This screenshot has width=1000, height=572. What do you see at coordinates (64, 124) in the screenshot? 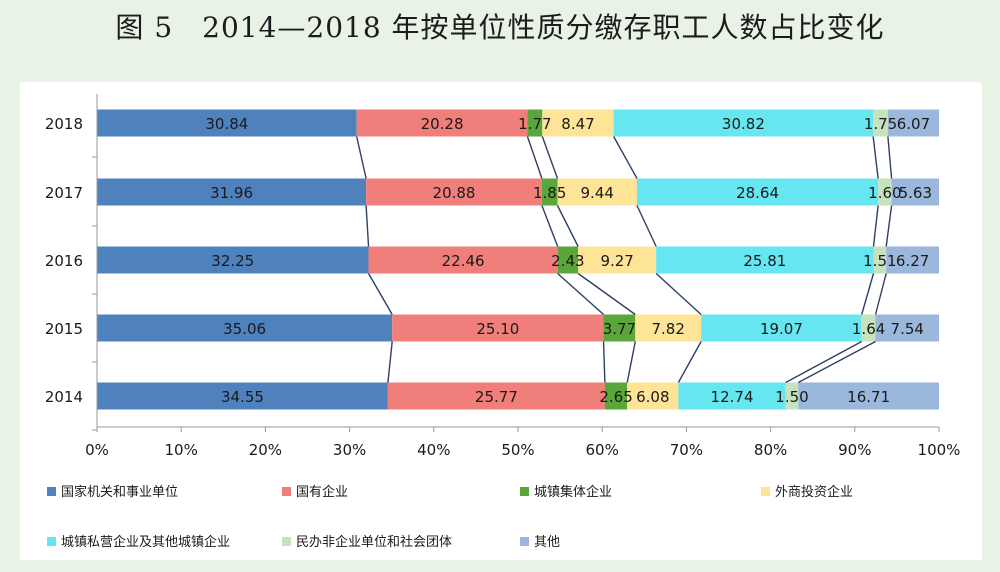
I see `y-tick-label: 2018` at bounding box center [64, 124].